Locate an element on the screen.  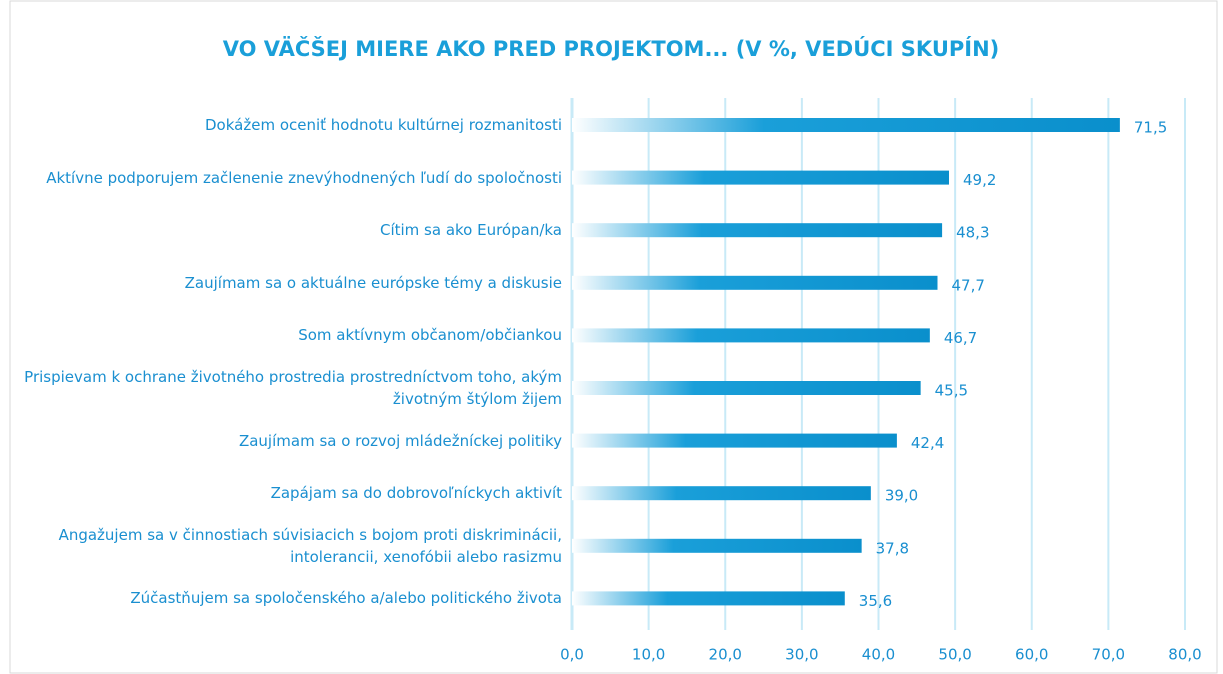
data-label: 49,2 is located at coordinates (979, 180).